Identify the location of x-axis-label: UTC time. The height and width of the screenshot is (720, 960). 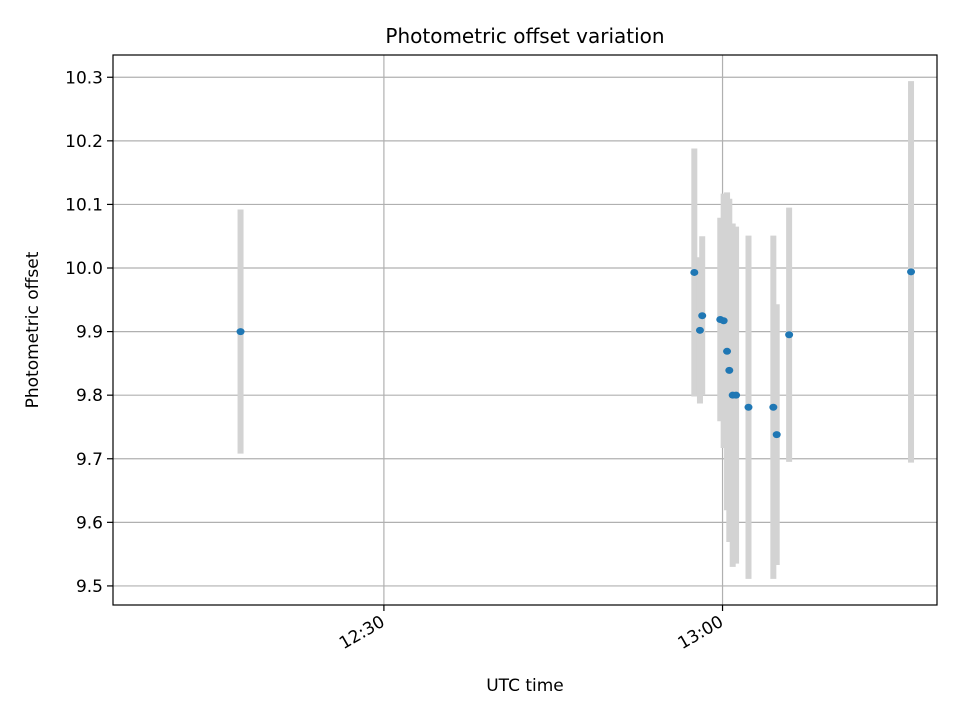
(525, 686).